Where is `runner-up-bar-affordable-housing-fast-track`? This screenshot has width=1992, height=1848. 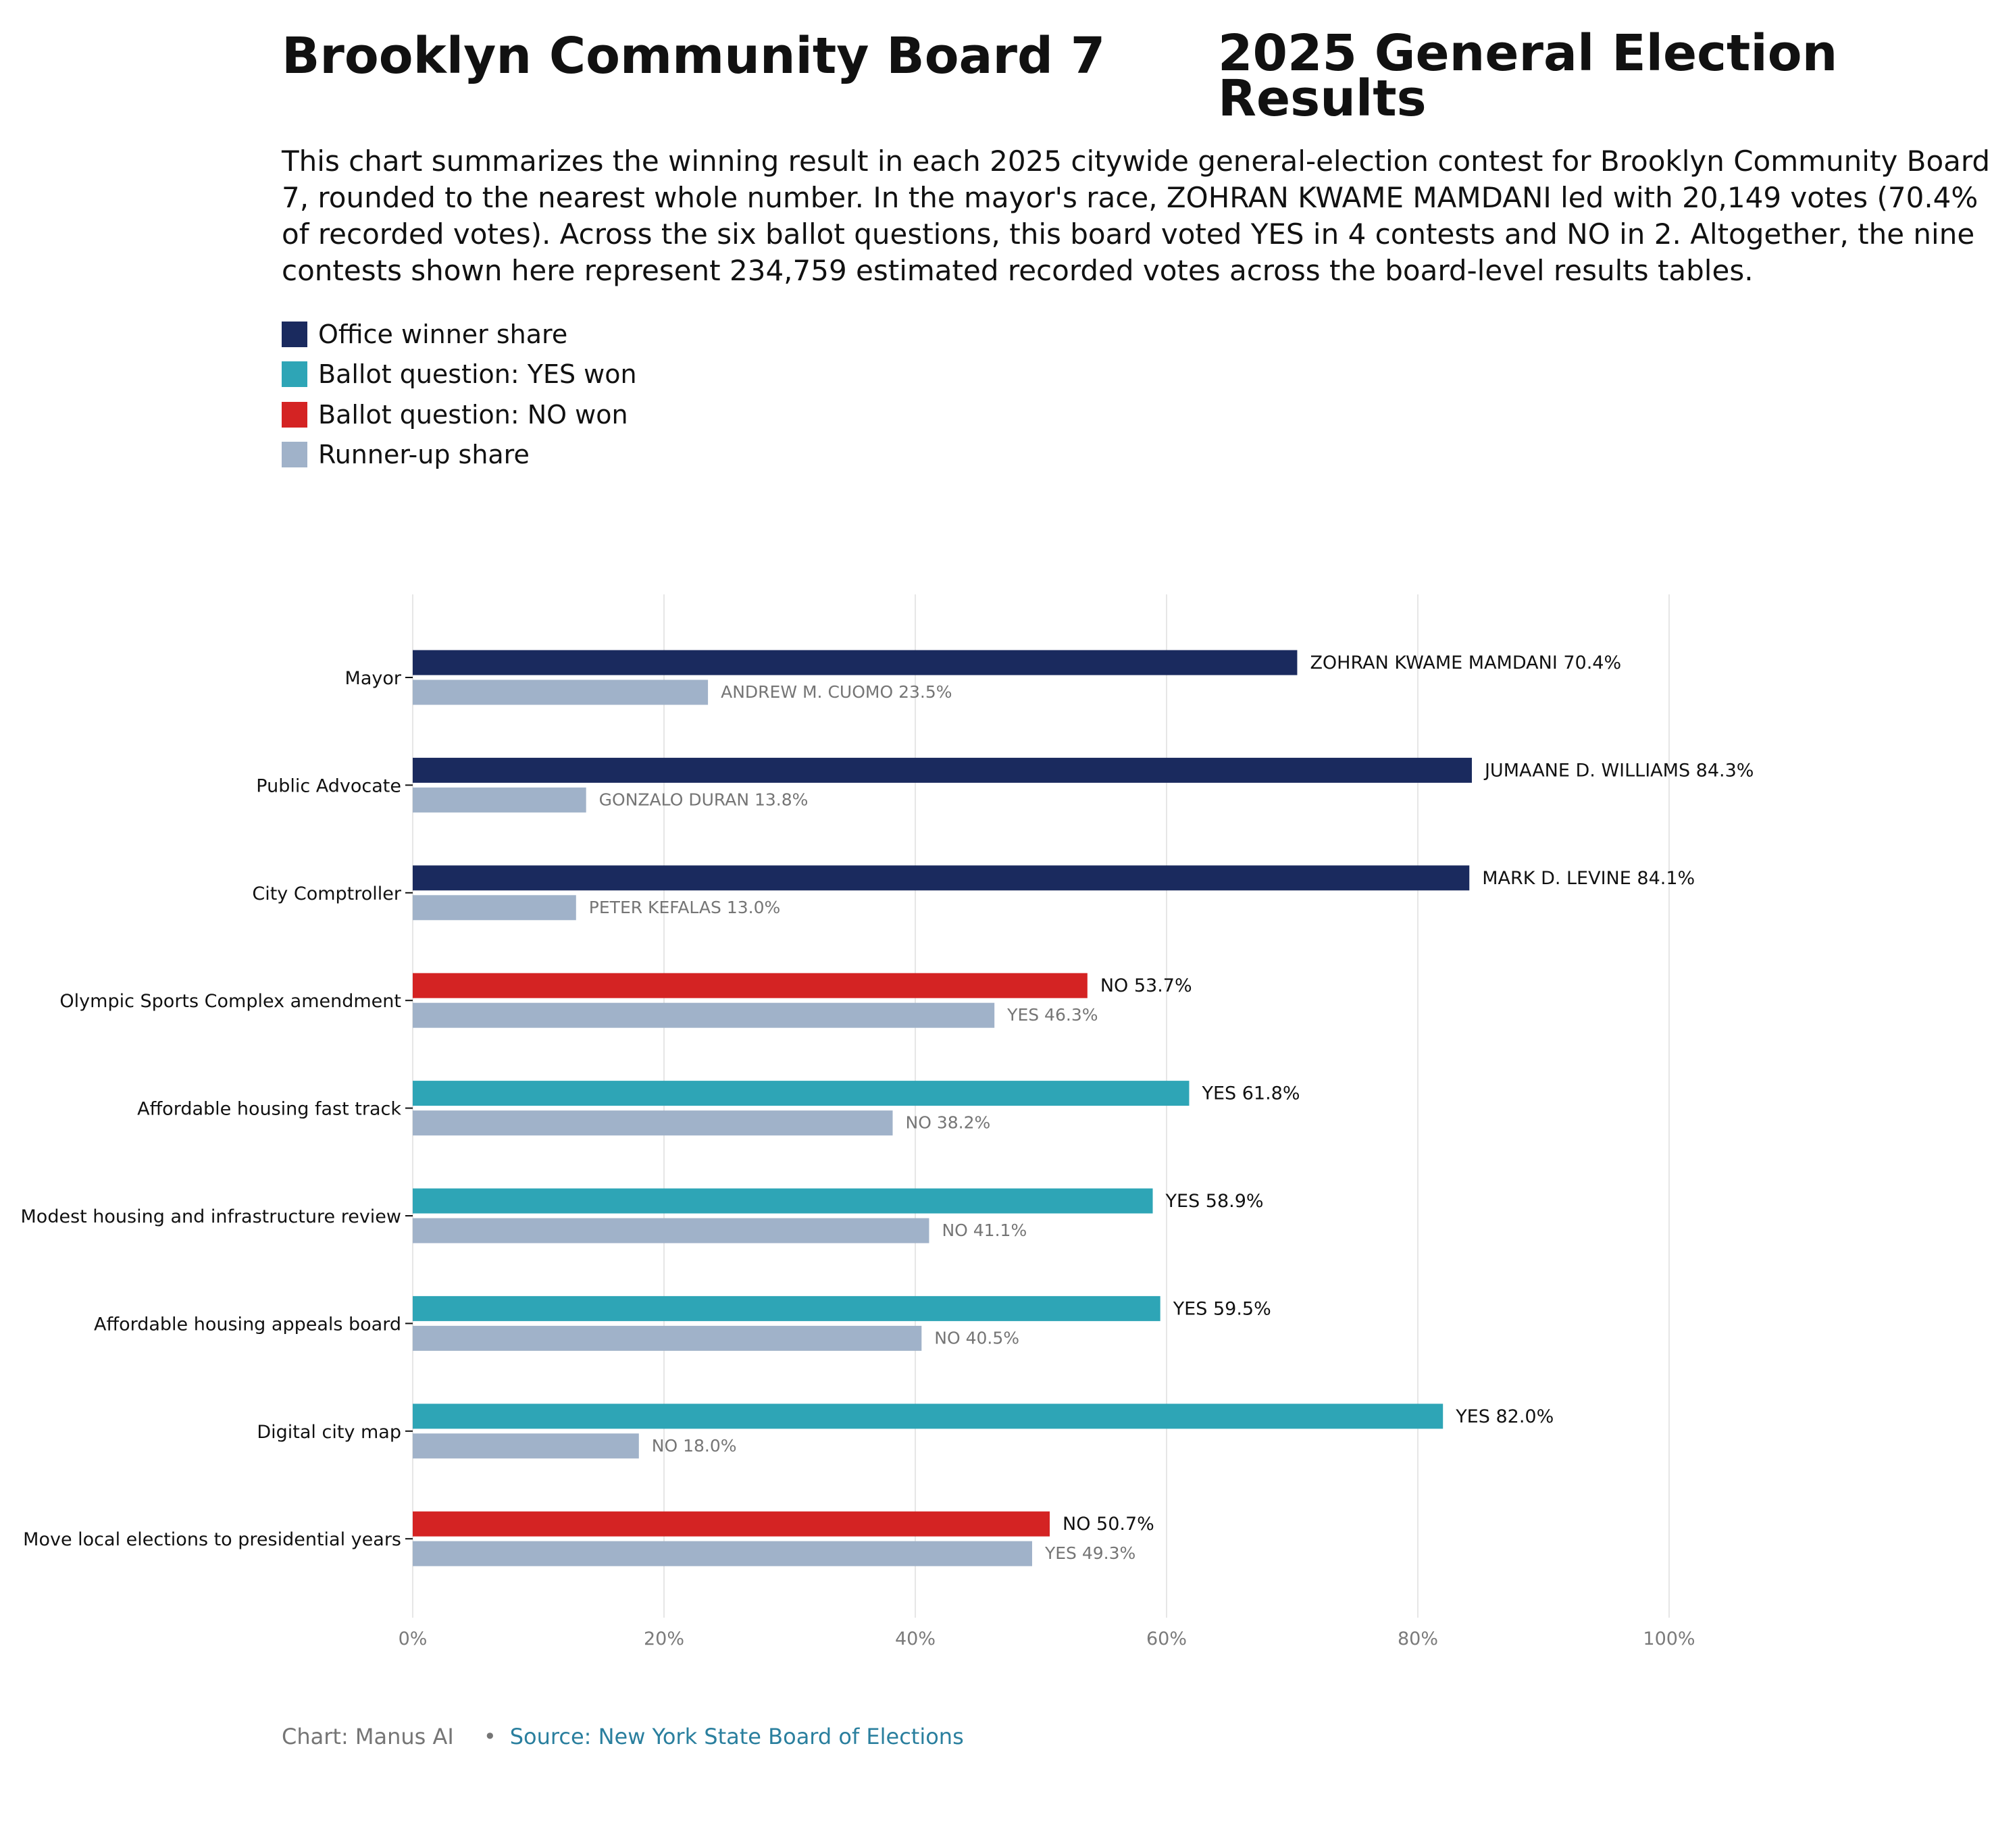 runner-up-bar-affordable-housing-fast-track is located at coordinates (653, 1123).